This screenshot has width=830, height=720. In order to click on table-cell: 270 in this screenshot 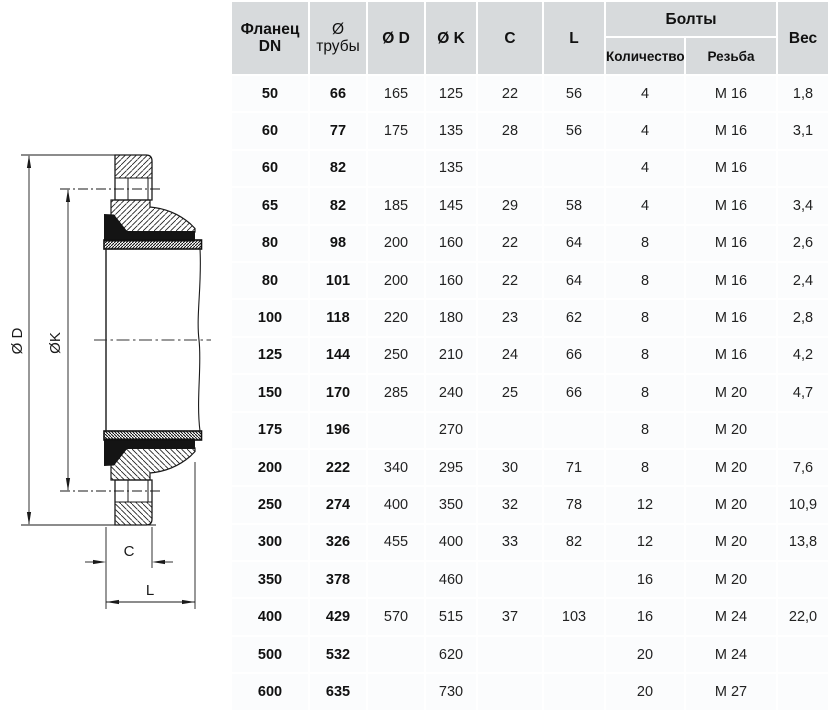, I will do `click(451, 430)`.